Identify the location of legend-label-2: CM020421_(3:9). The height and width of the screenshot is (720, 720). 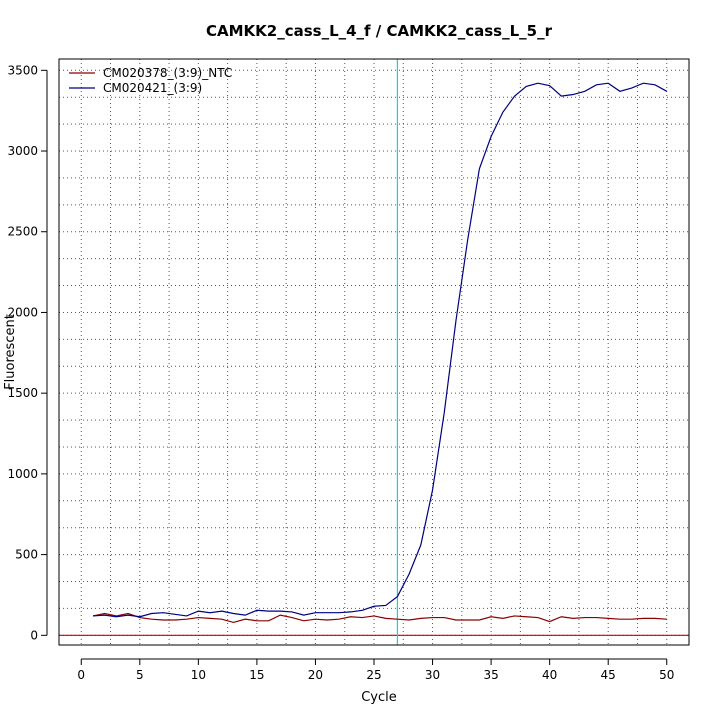
(152, 88).